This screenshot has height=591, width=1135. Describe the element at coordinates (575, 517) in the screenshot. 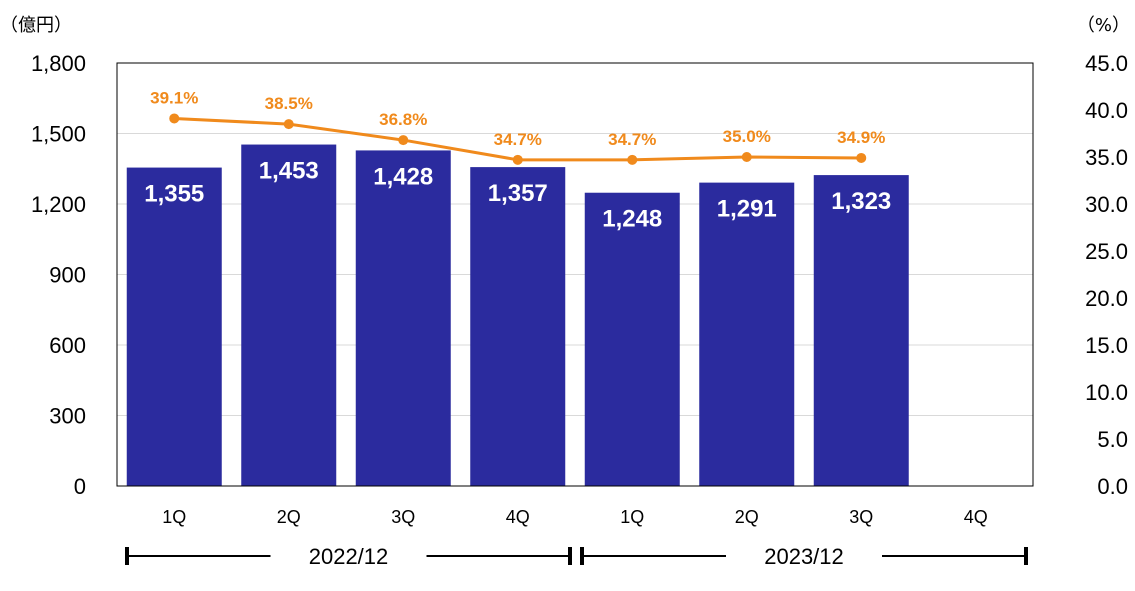

I see `category-axis: 1Q 2Q 3Q 4Q 1Q 2Q 3Q 4Q` at that location.